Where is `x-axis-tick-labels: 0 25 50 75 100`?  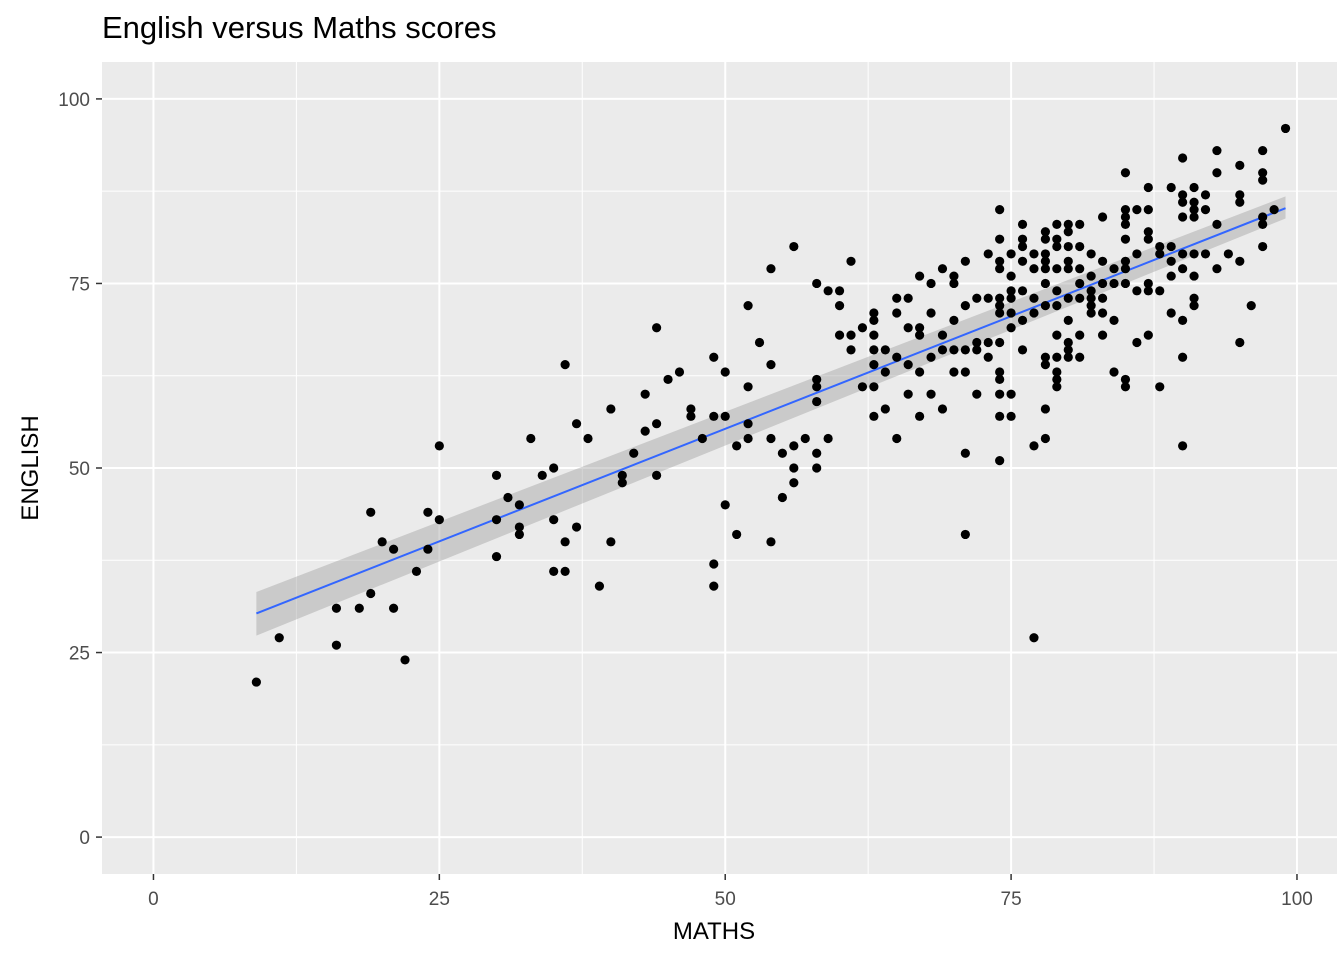
x-axis-tick-labels: 0 25 50 75 100 is located at coordinates (730, 899).